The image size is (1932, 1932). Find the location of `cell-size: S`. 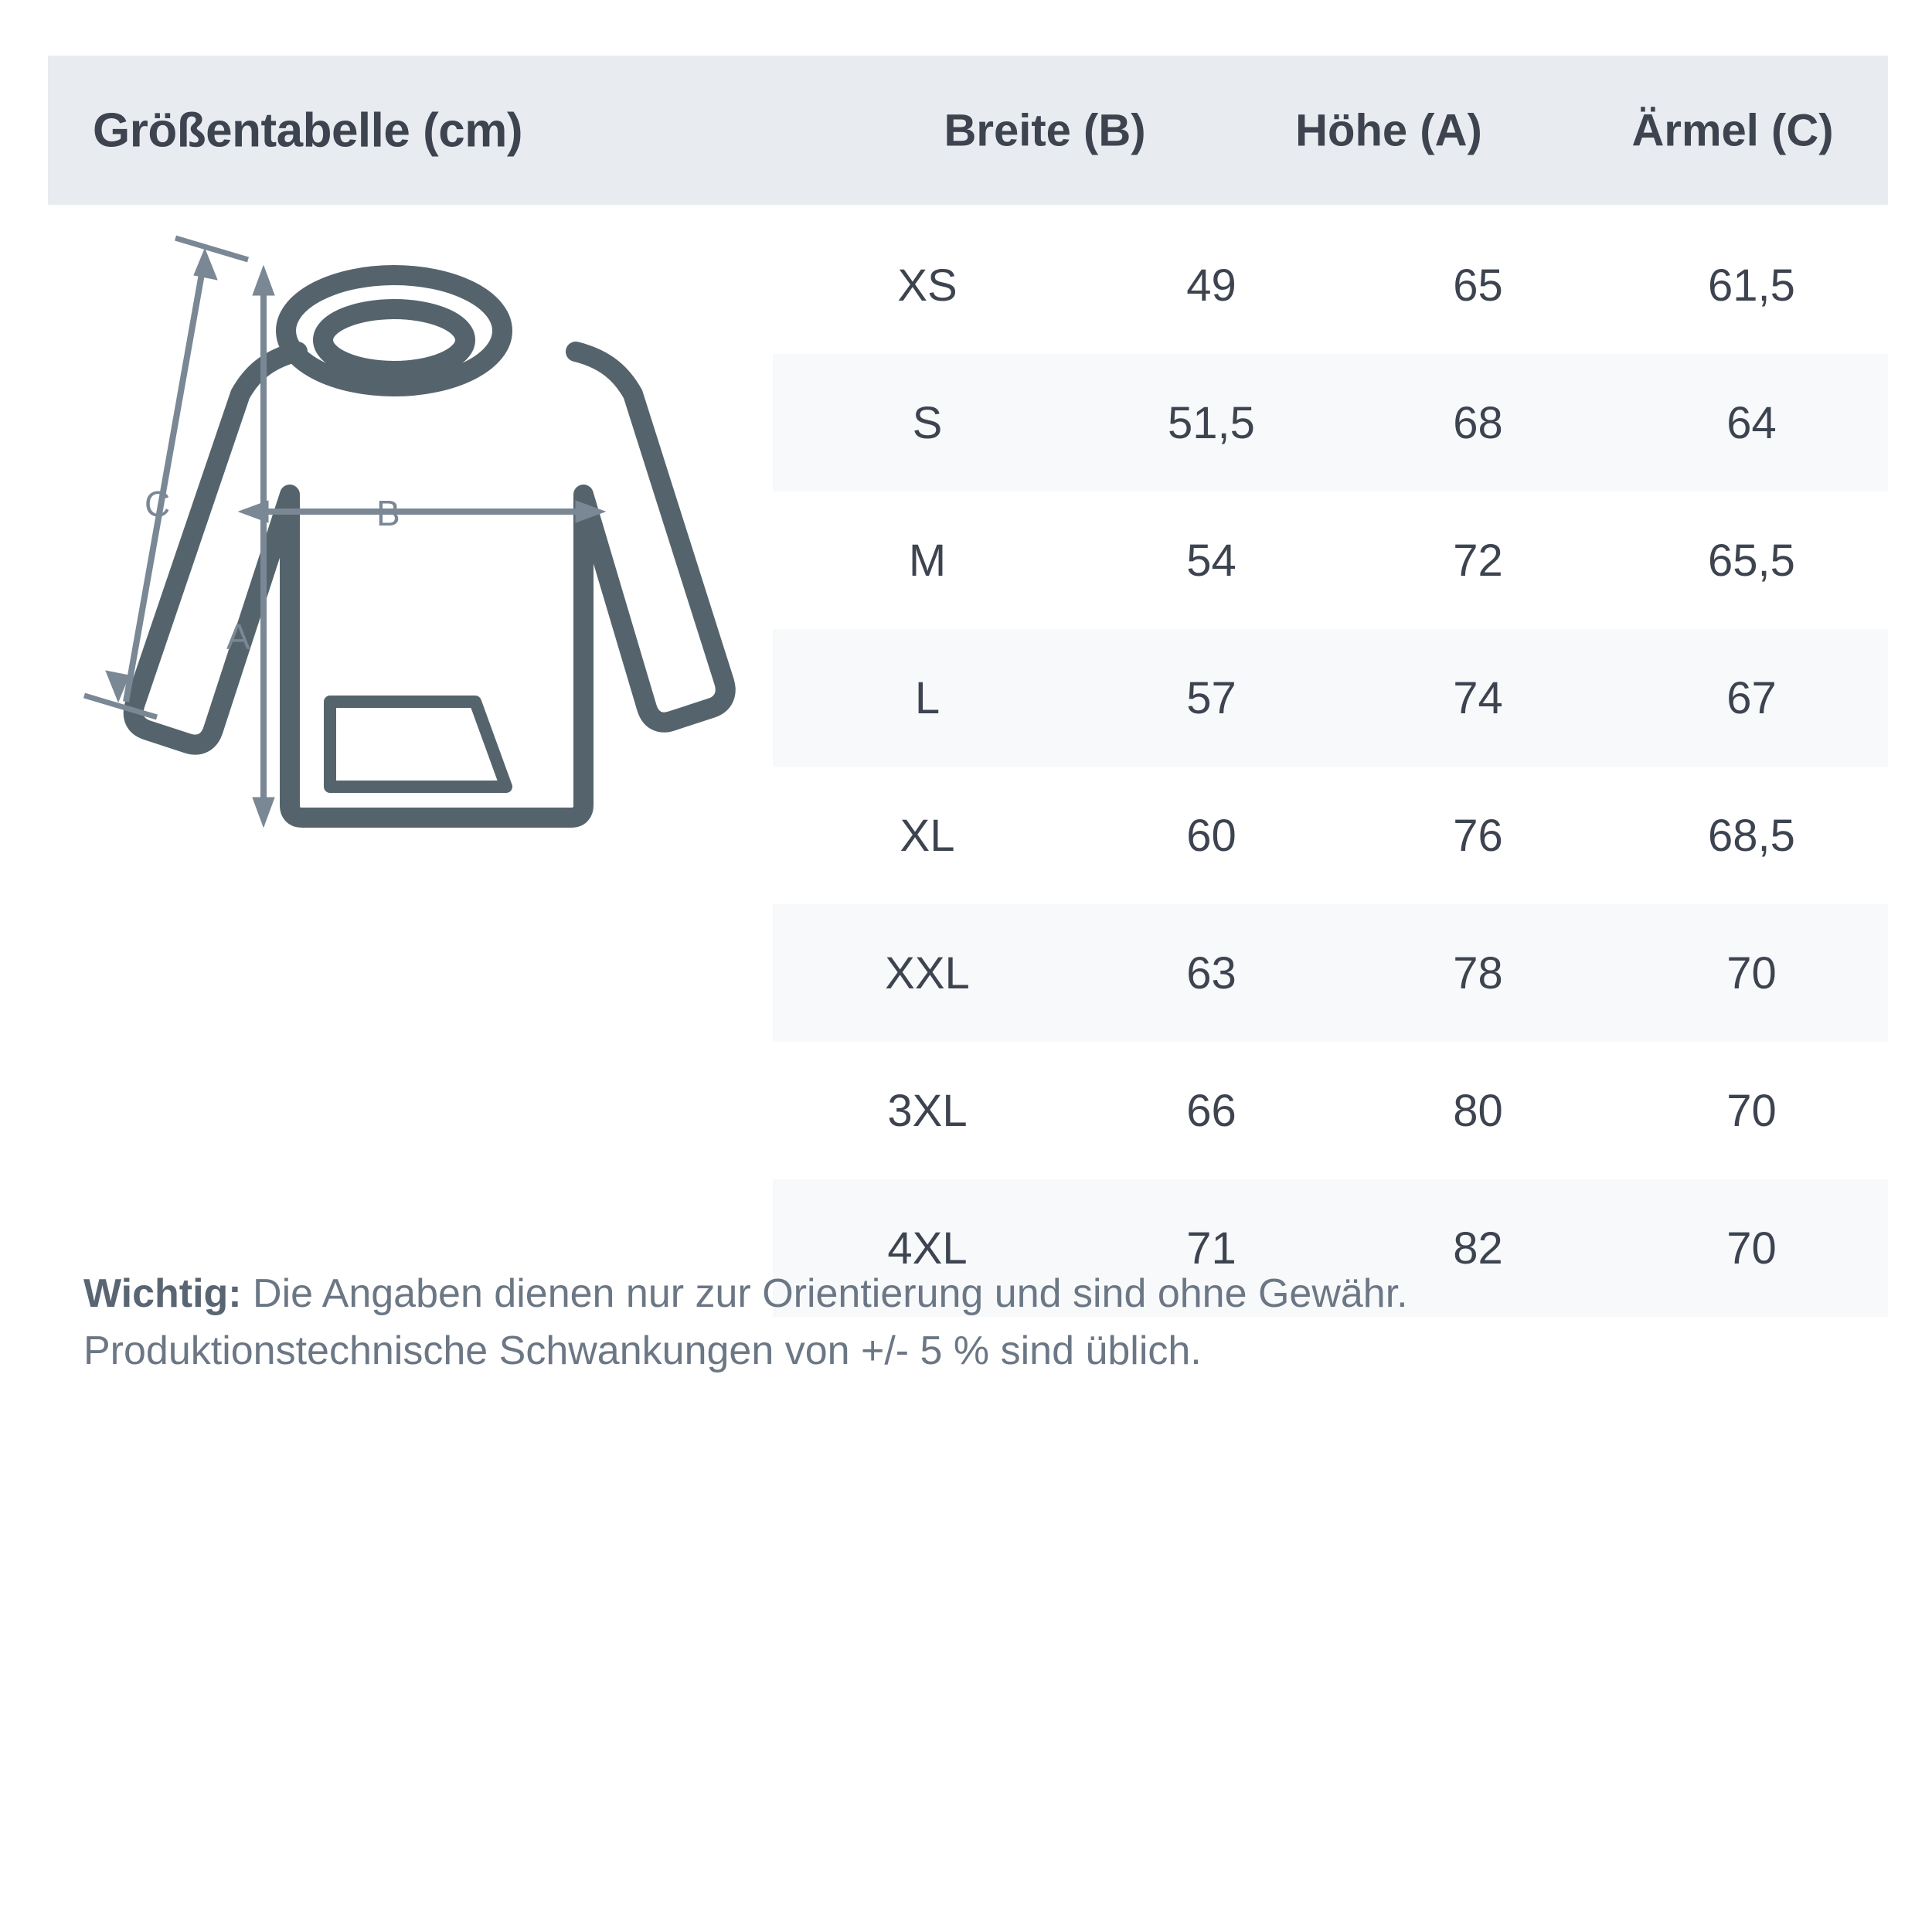

cell-size: S is located at coordinates (928, 422).